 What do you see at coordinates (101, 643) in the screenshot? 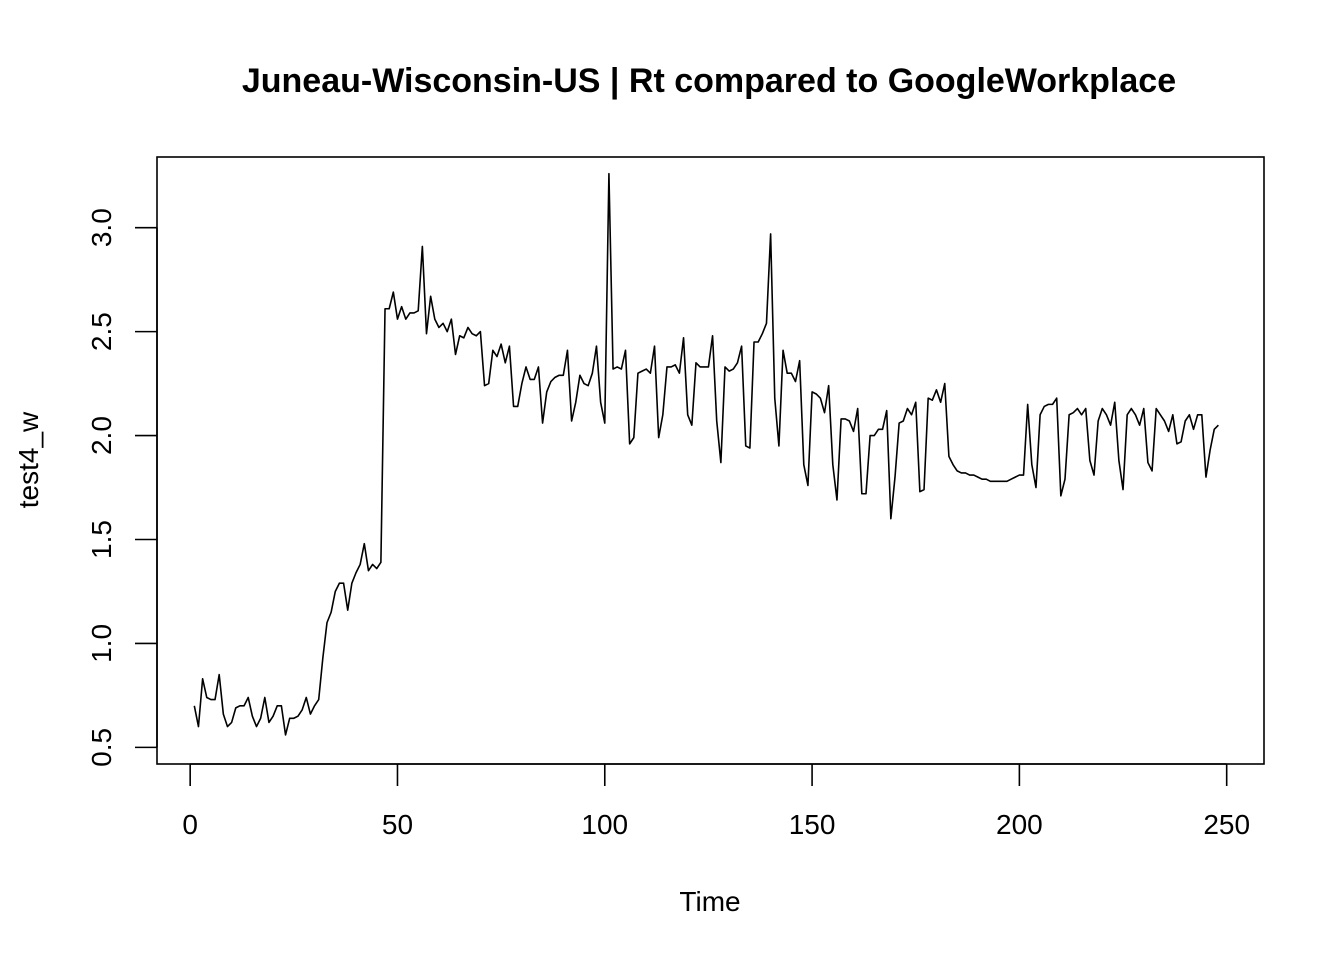
I see `y-tick-label: 1.0` at bounding box center [101, 643].